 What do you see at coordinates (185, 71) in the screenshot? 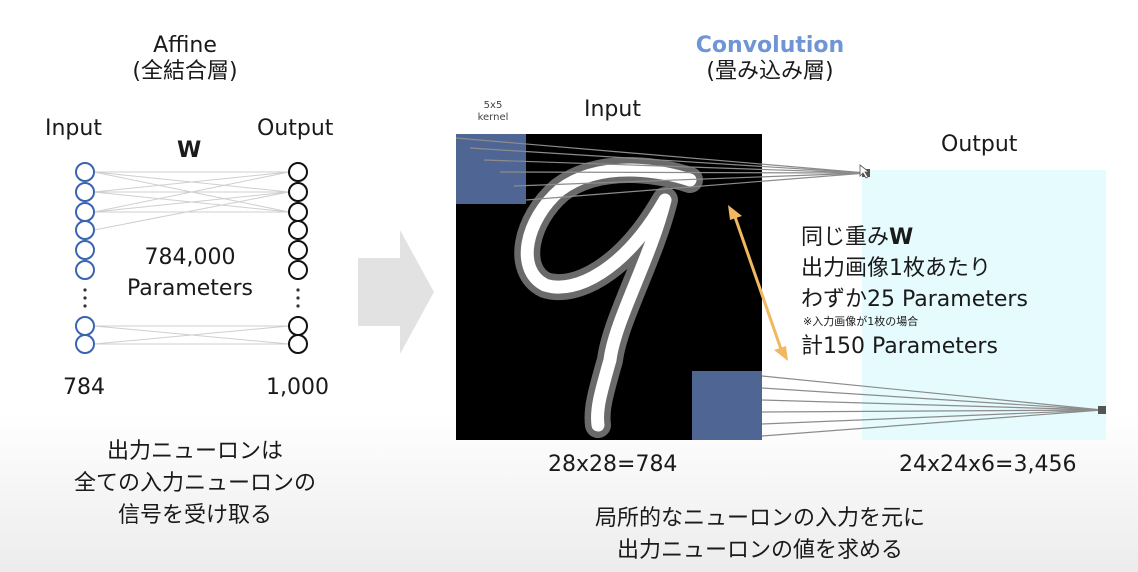
I see `affine-subtitle-text: (全結合層)` at bounding box center [185, 71].